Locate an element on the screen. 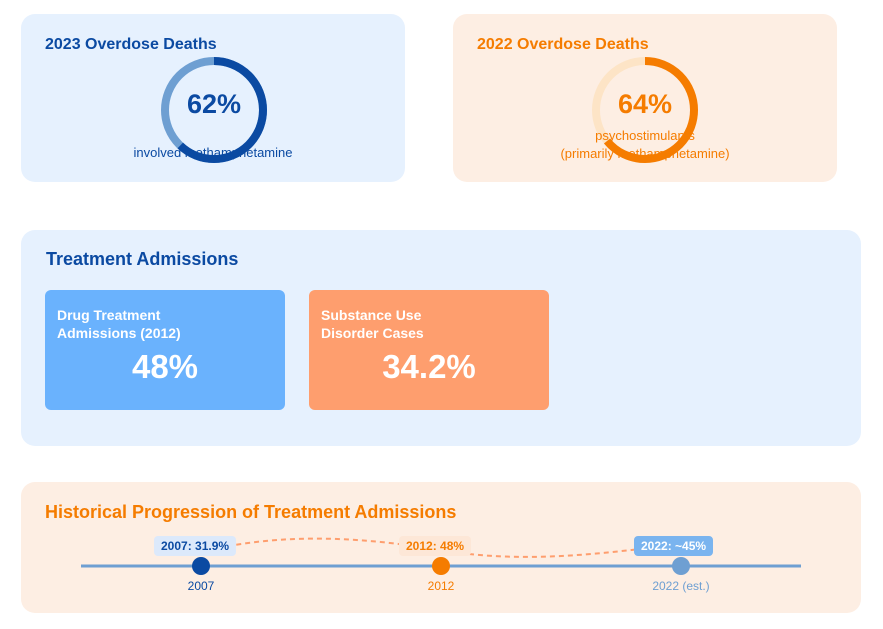  timeline-bubble-2022: 2022: ~45% is located at coordinates (674, 546).